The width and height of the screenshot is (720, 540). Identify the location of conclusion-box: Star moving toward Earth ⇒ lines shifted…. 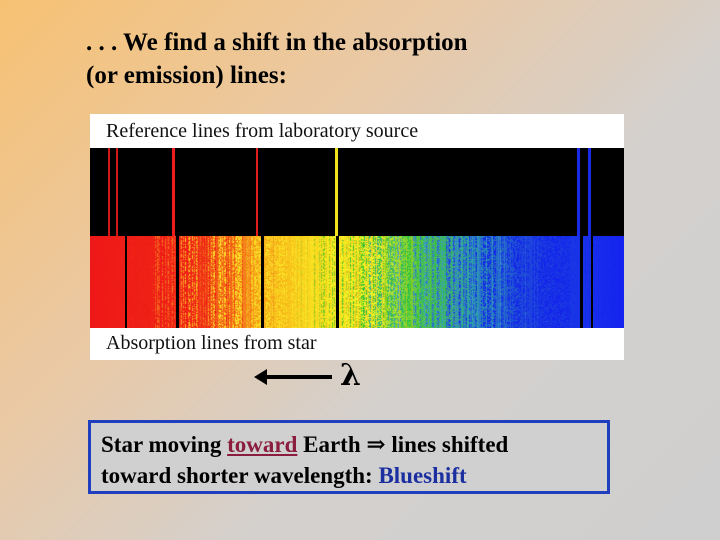
(349, 457).